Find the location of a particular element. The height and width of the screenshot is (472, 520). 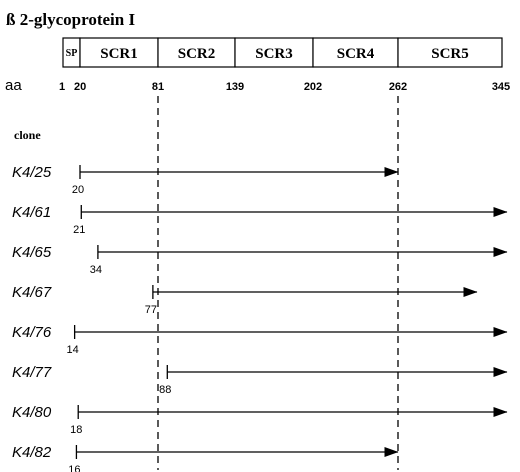

aa-tick-262: 262 is located at coordinates (398, 87).